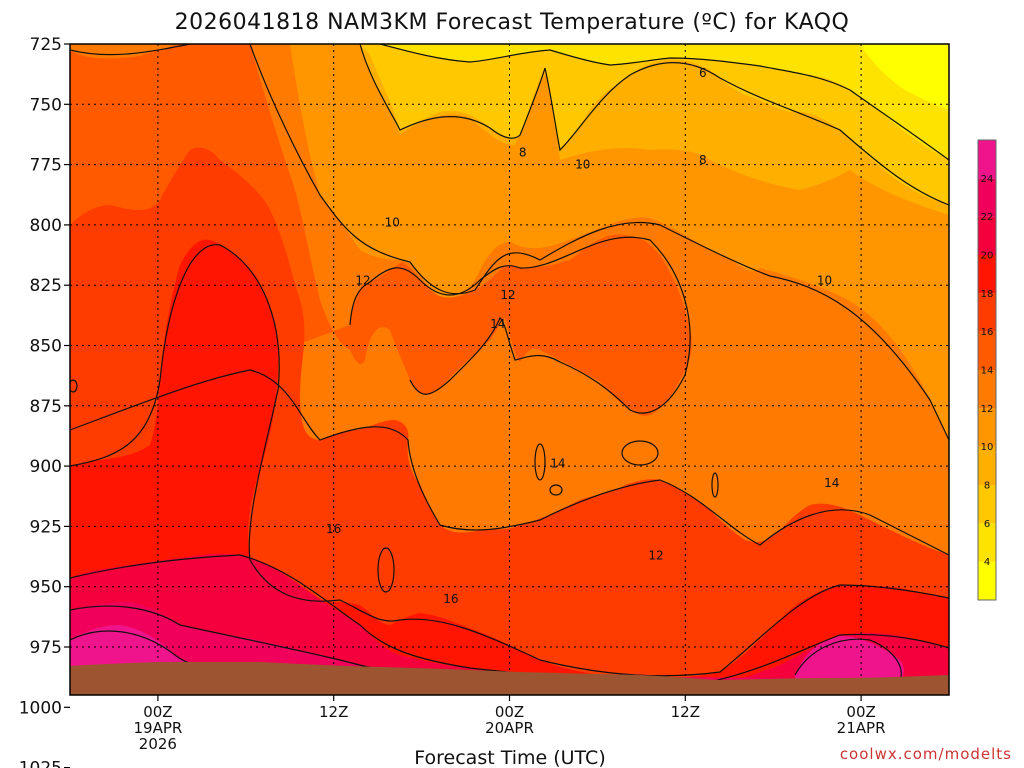 This screenshot has width=1024, height=768. I want to click on colorbar-label: 8, so click(987, 486).